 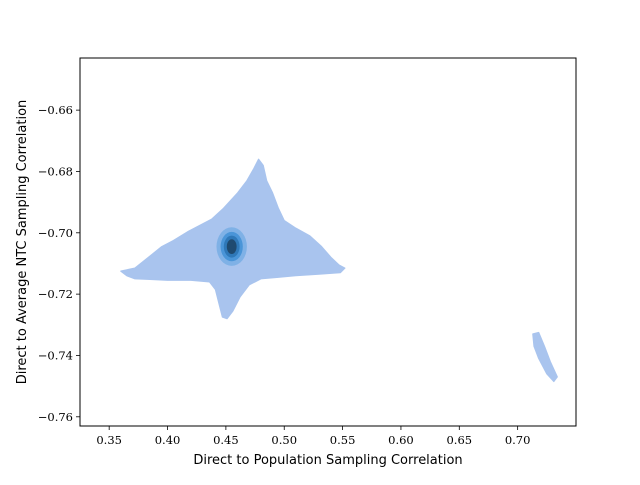 What do you see at coordinates (55, 294) in the screenshot?
I see `y-tick-label: −0.72` at bounding box center [55, 294].